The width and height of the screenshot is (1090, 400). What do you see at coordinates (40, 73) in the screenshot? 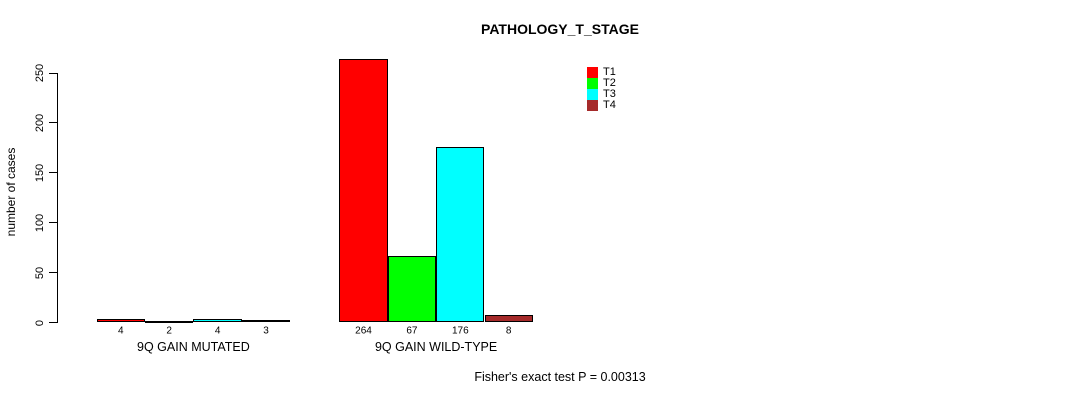
I see `y-tick-label: 250` at bounding box center [40, 73].